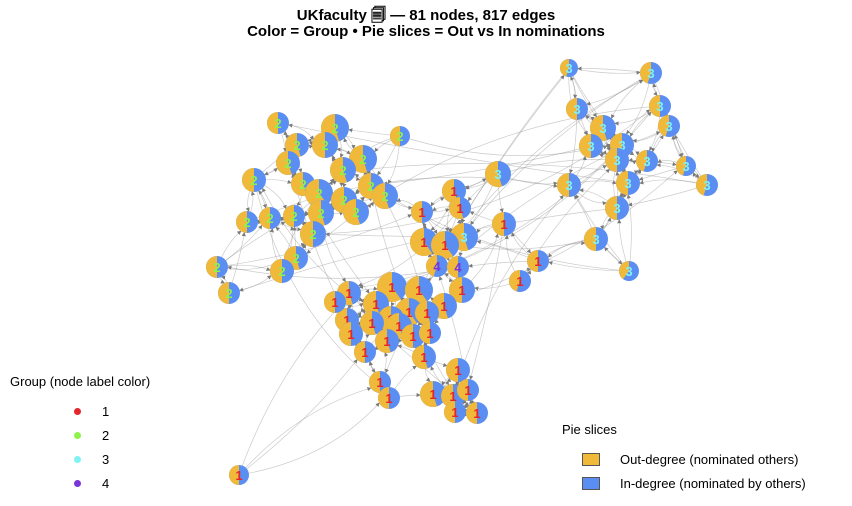 This screenshot has height=506, width=852. I want to click on group-legend-label: 1, so click(106, 411).